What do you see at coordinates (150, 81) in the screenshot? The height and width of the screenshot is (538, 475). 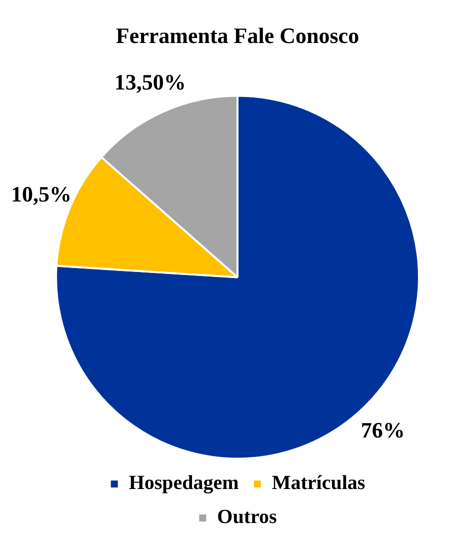 I see `data-label: 13,50%` at bounding box center [150, 81].